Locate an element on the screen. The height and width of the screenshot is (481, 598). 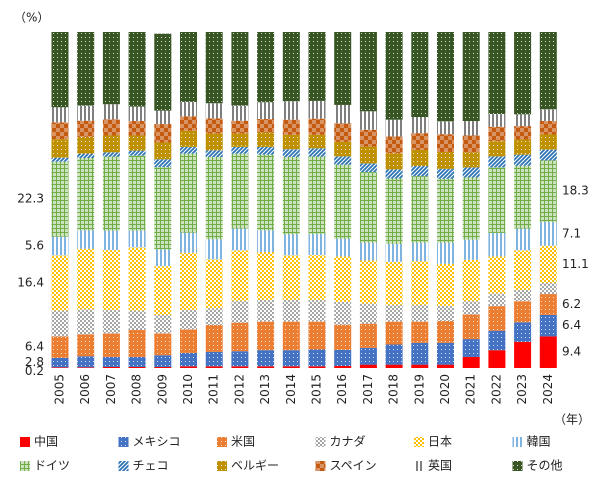
x-tick-label: 2020 is located at coordinates (445, 389).